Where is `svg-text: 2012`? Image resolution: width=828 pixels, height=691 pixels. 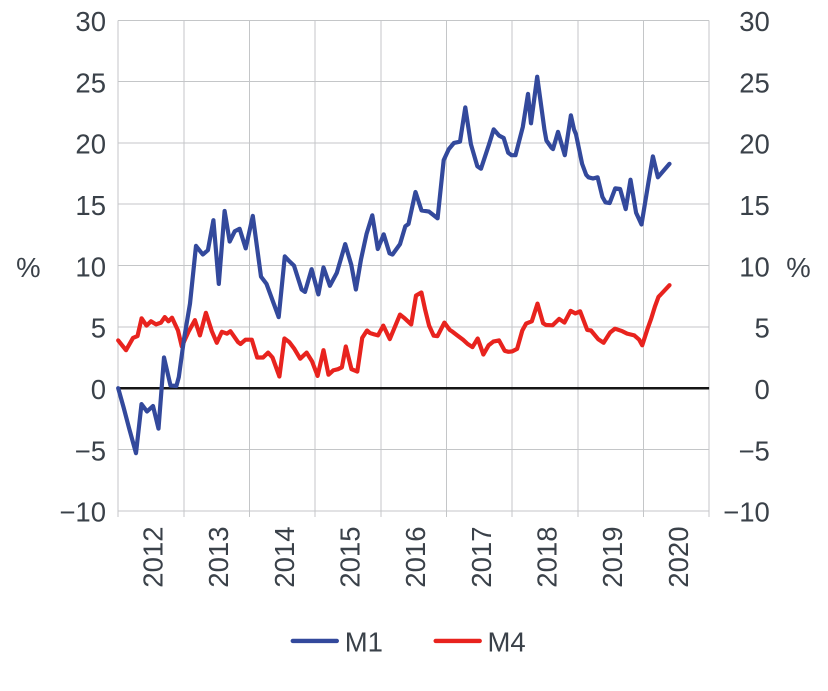
svg-text: 2012 is located at coordinates (153, 557).